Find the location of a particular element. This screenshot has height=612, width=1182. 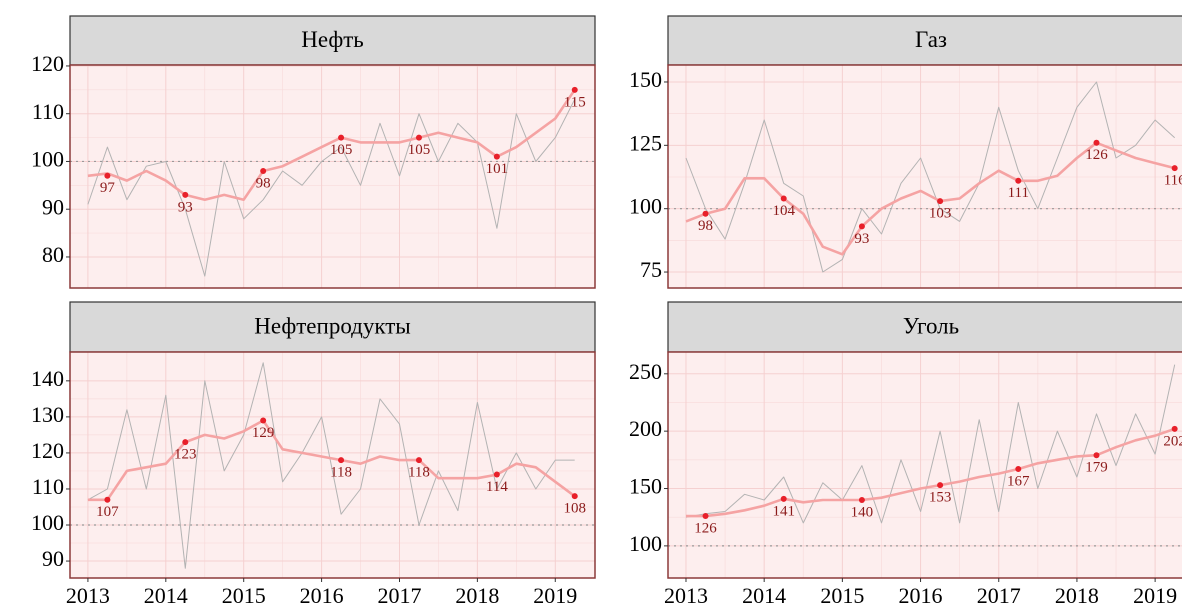

point-label: 111 is located at coordinates (1018, 193).